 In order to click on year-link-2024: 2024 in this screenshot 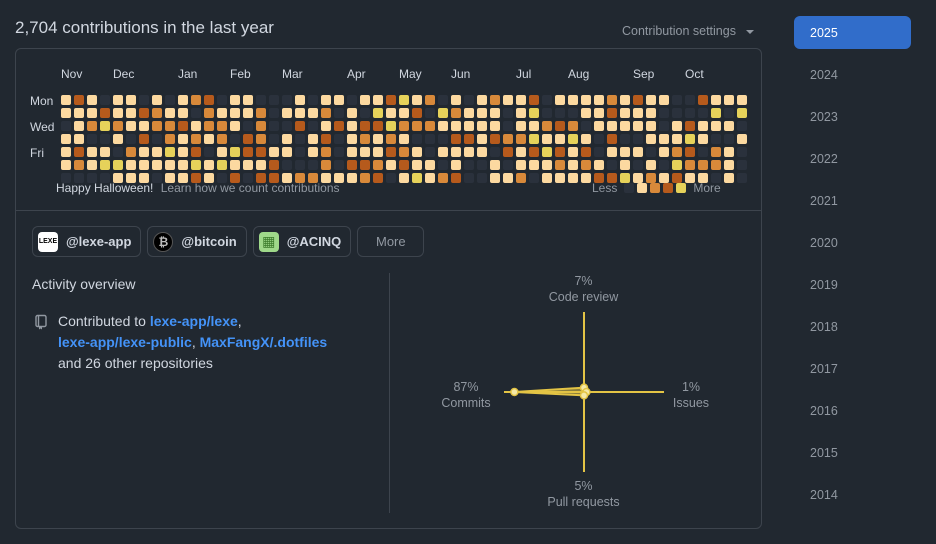, I will do `click(824, 74)`.